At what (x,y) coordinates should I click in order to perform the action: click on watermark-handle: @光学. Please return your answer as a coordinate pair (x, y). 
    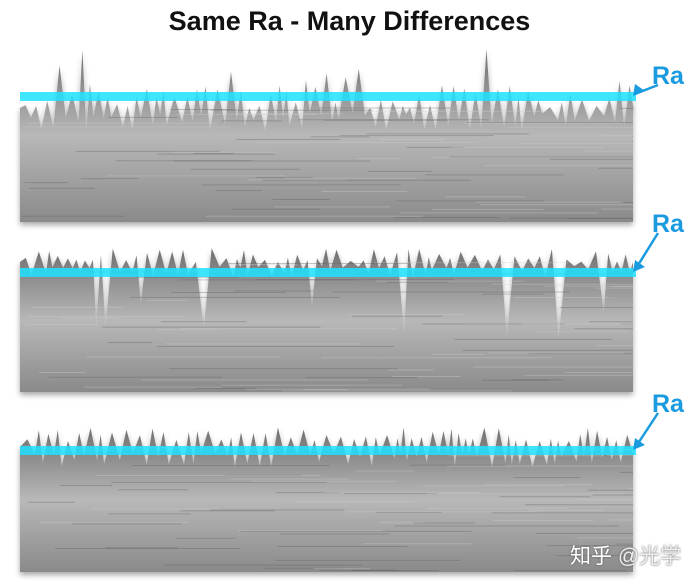
    Looking at the image, I should click on (649, 556).